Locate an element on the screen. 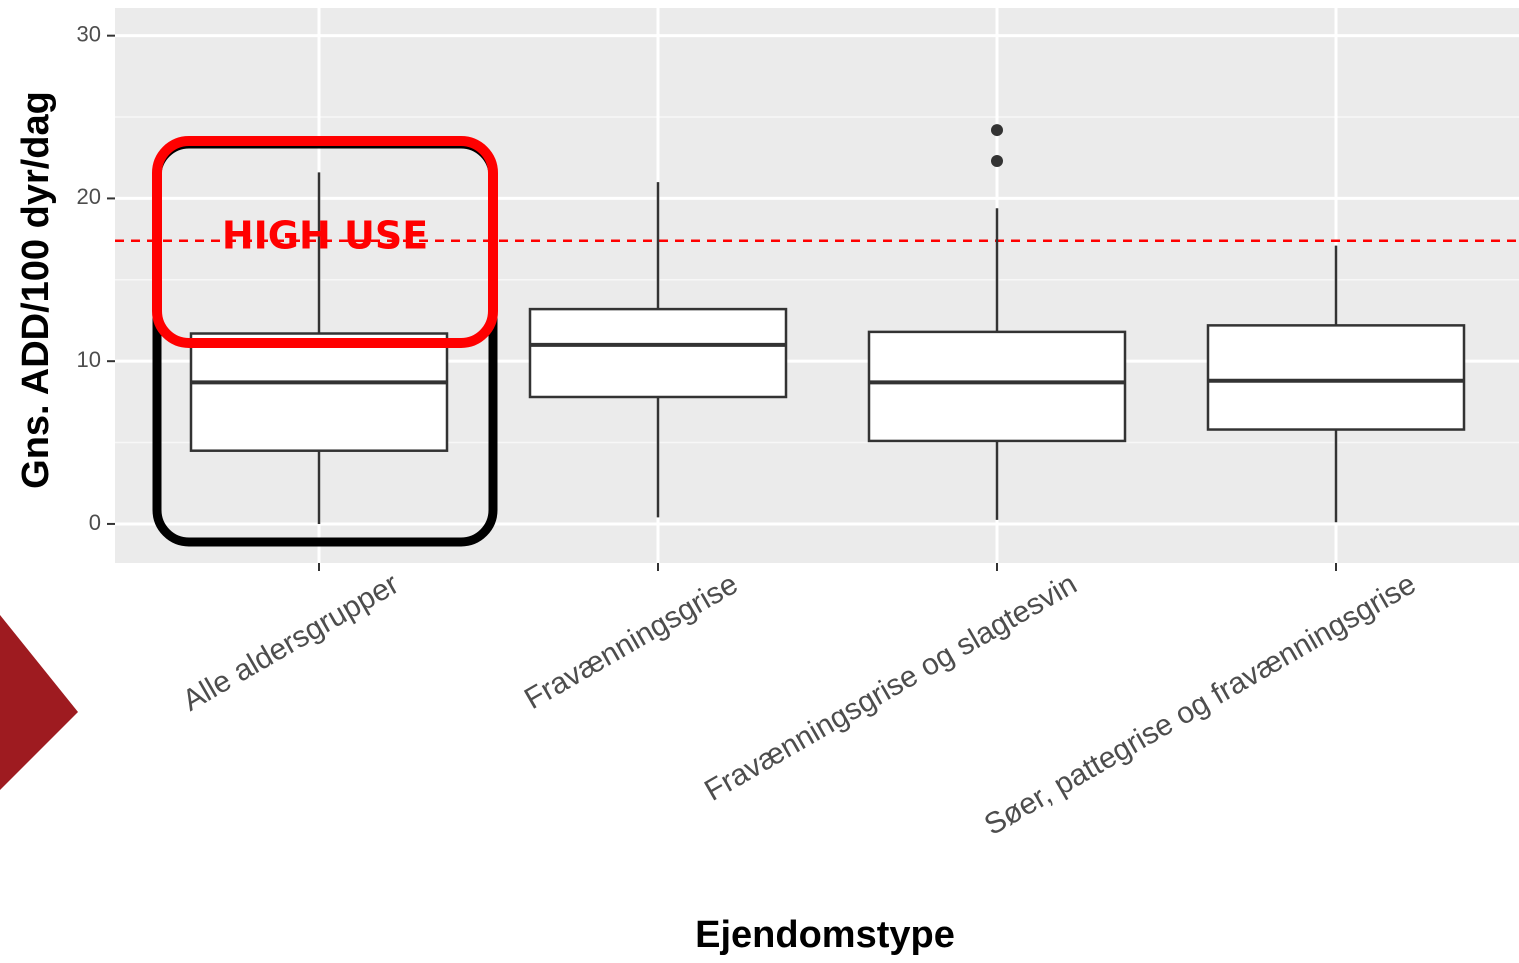 The width and height of the screenshot is (1519, 963). x-tick-label: Alle aldersgrupper is located at coordinates (290, 642).